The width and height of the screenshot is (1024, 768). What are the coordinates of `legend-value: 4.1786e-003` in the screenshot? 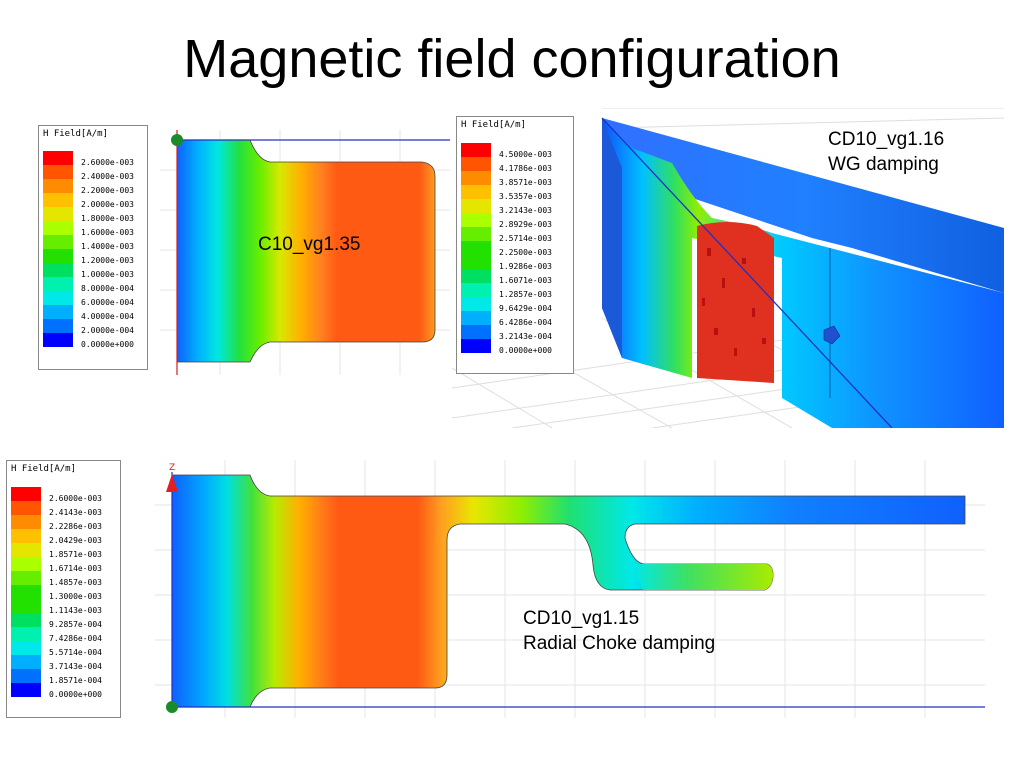 It's located at (525, 168).